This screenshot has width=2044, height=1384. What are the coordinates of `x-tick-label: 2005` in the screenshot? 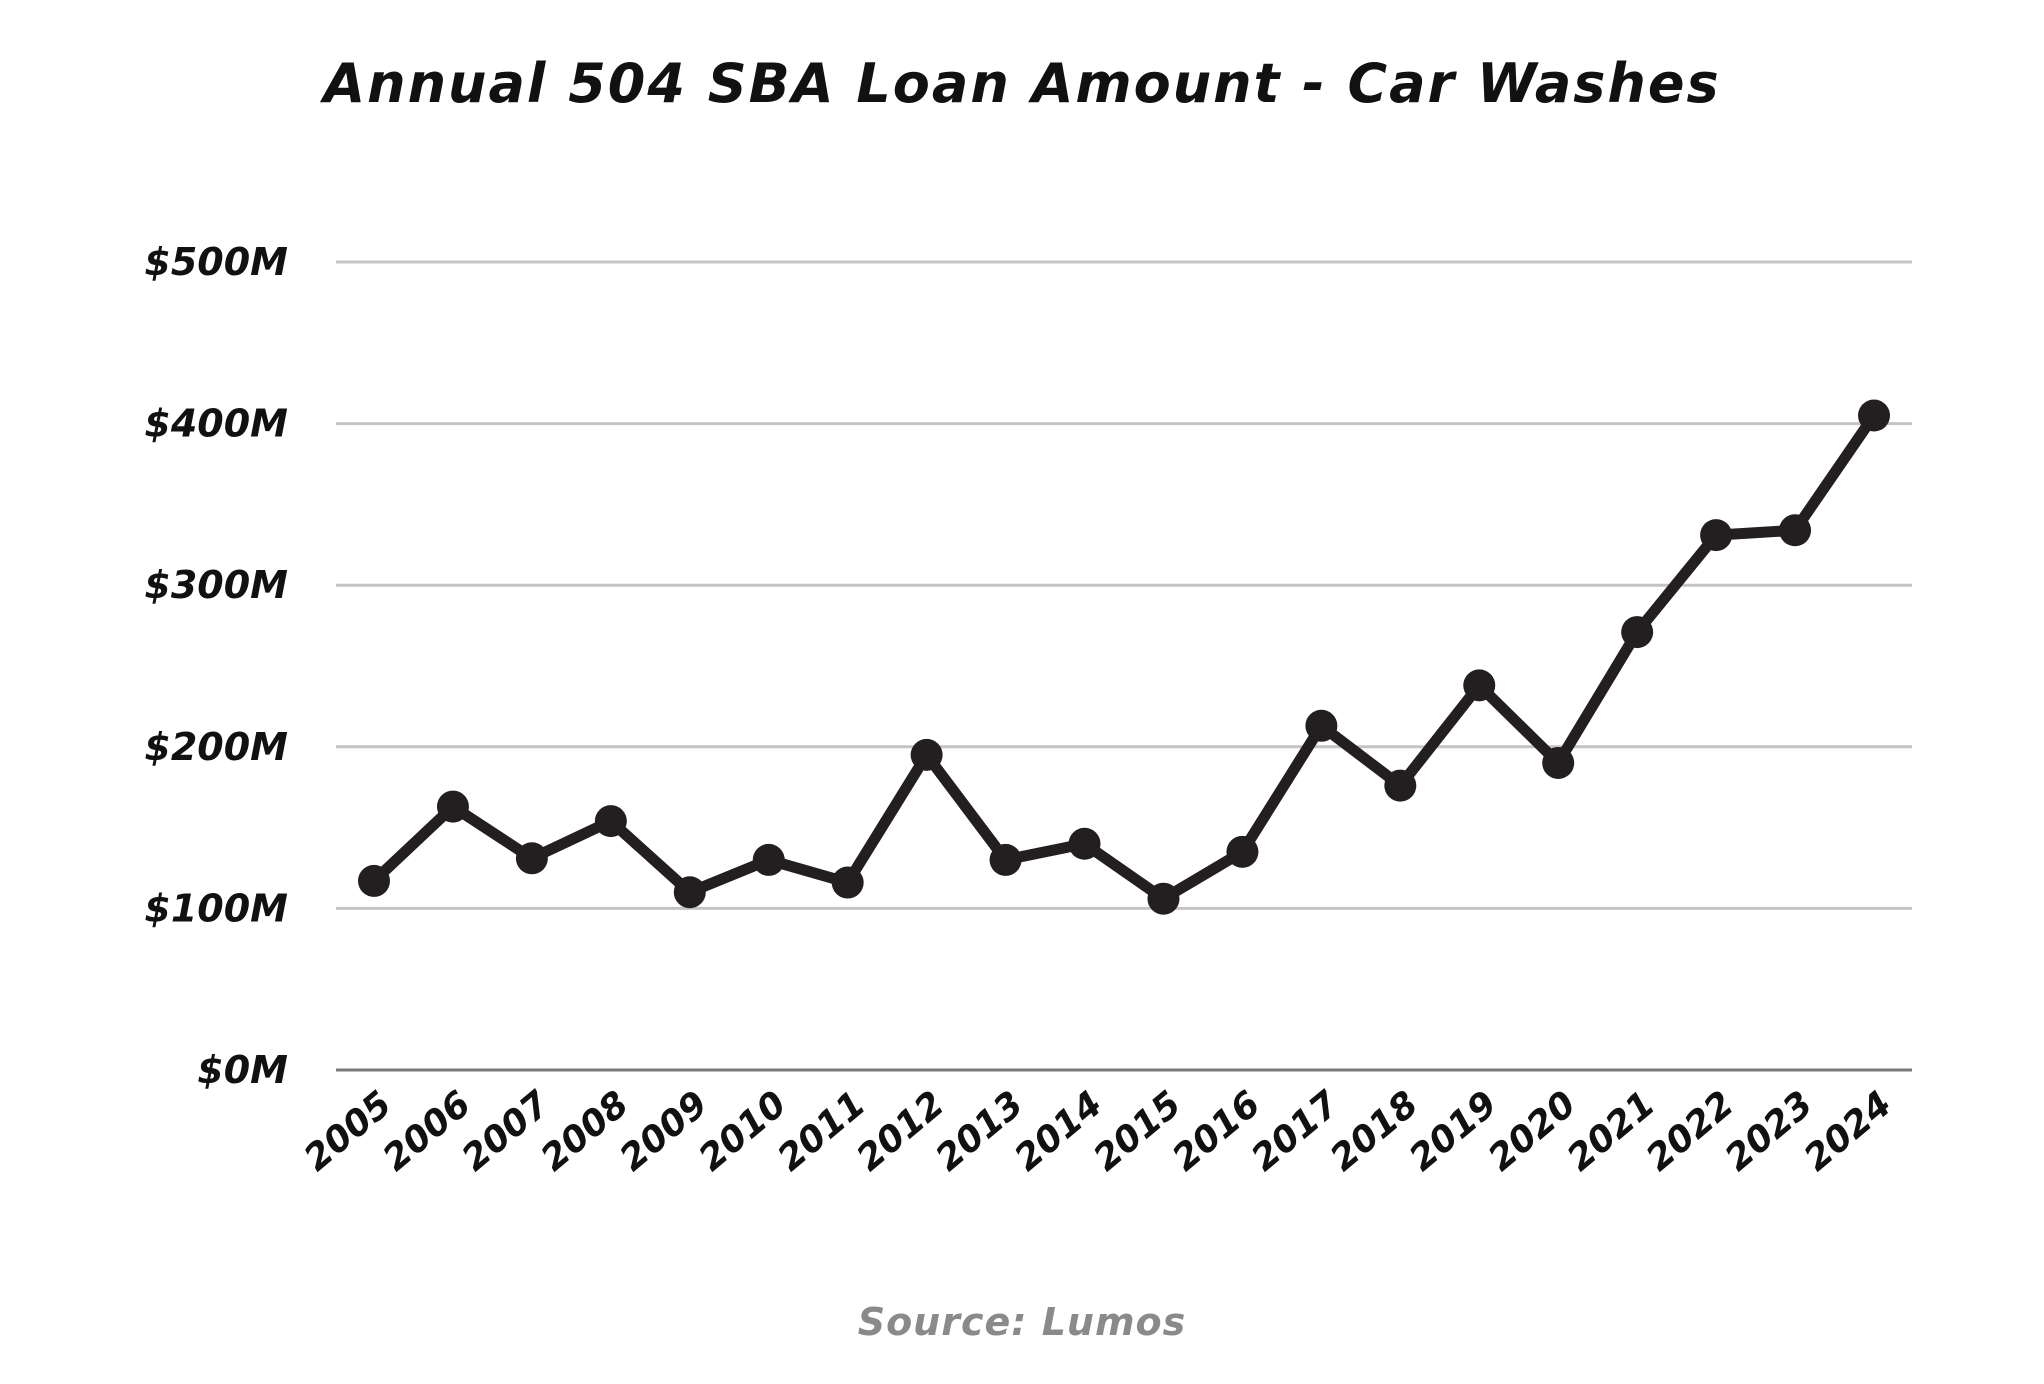 It's located at (348, 1131).